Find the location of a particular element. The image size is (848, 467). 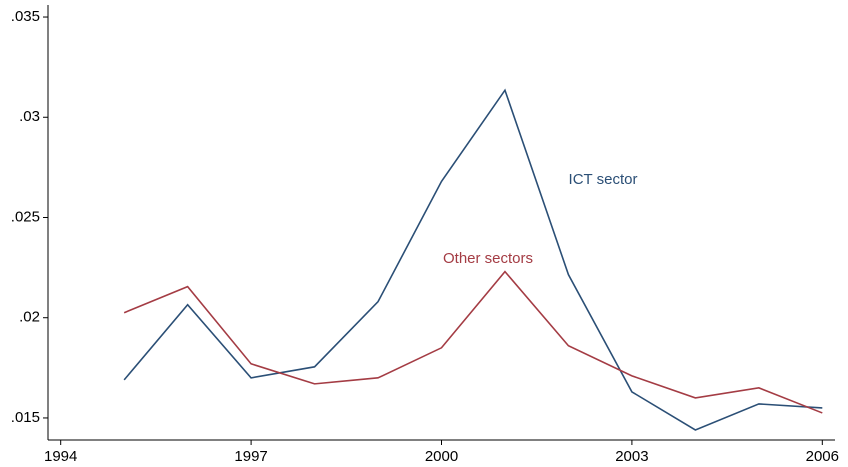

y-tick-label: .03 is located at coordinates (29, 116).